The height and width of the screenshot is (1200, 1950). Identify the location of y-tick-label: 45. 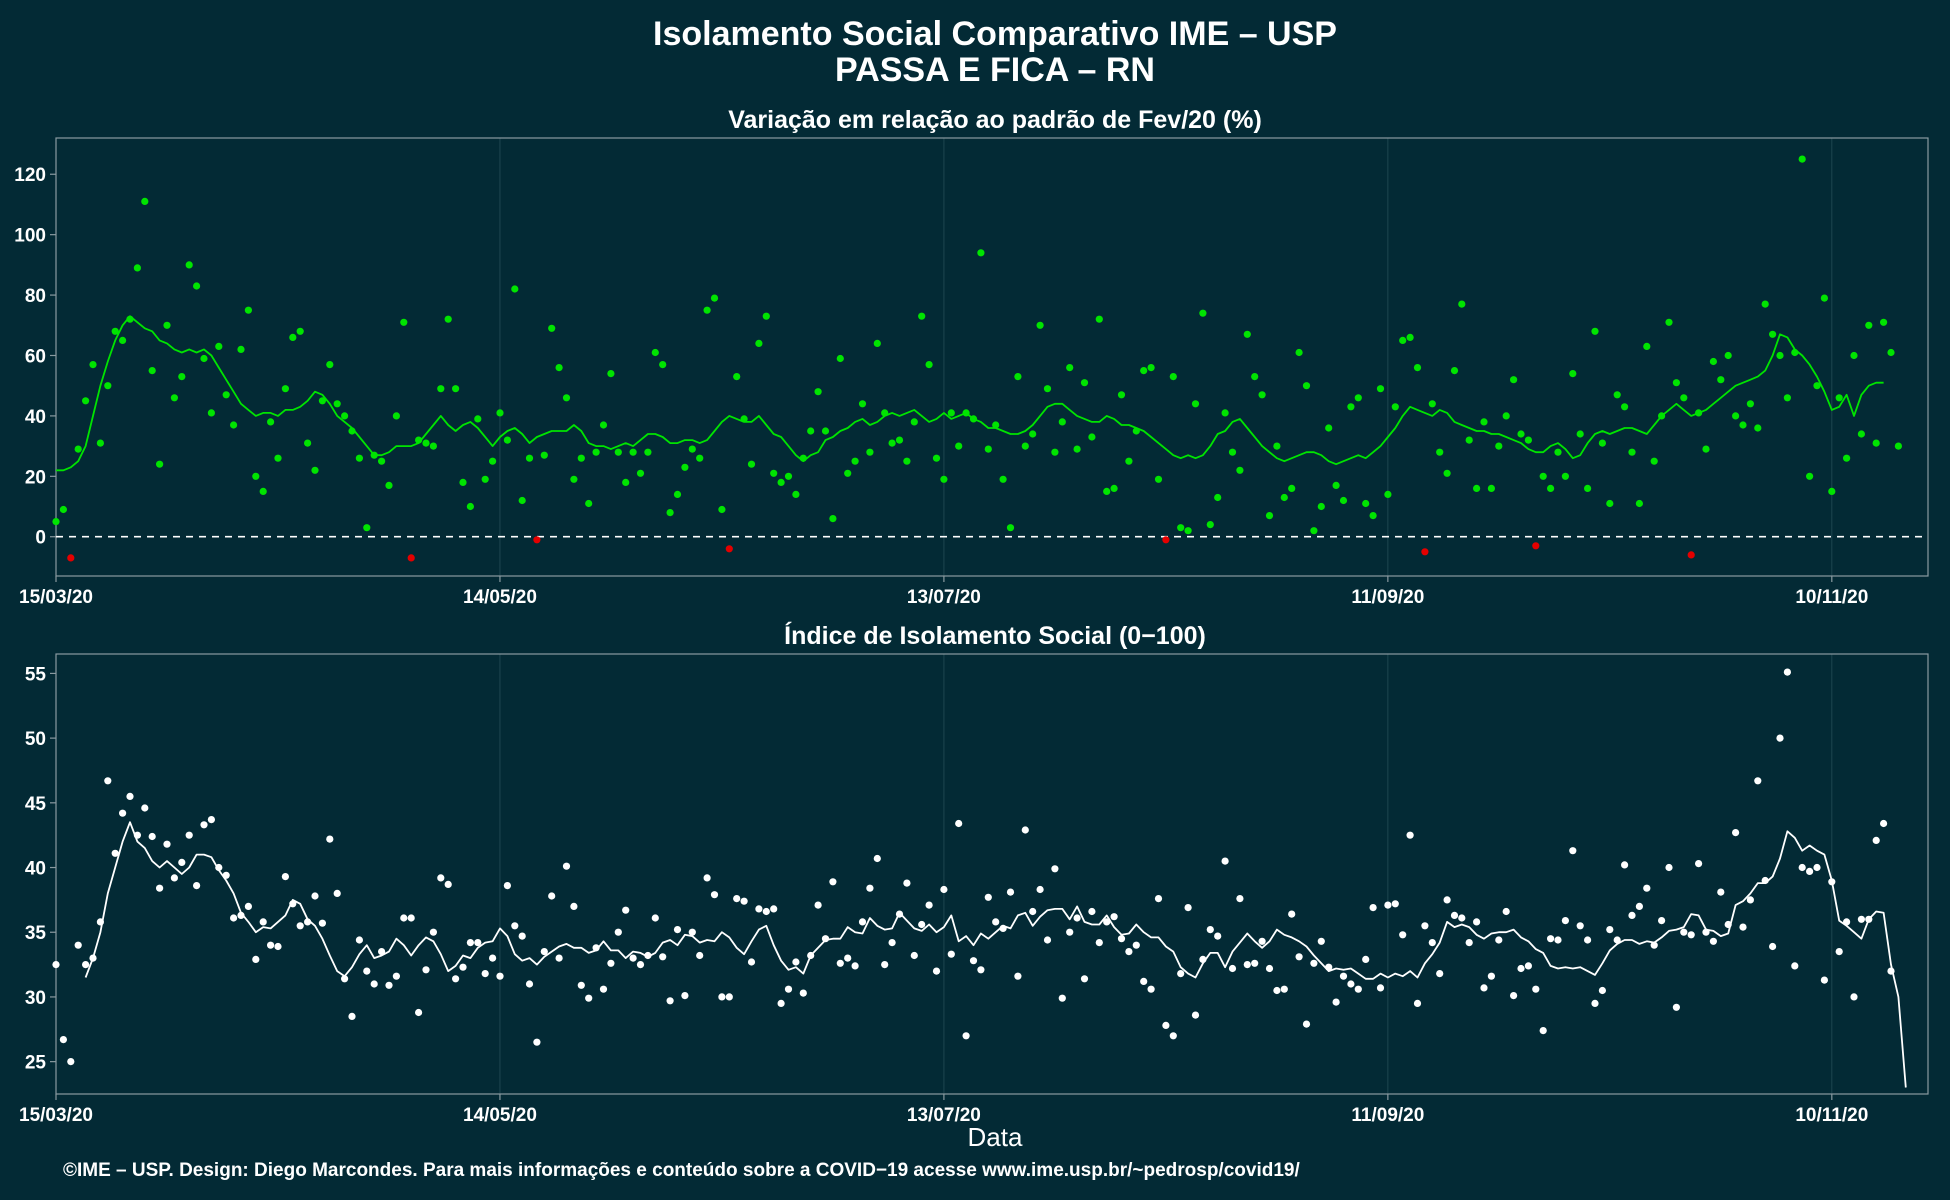
(36, 804).